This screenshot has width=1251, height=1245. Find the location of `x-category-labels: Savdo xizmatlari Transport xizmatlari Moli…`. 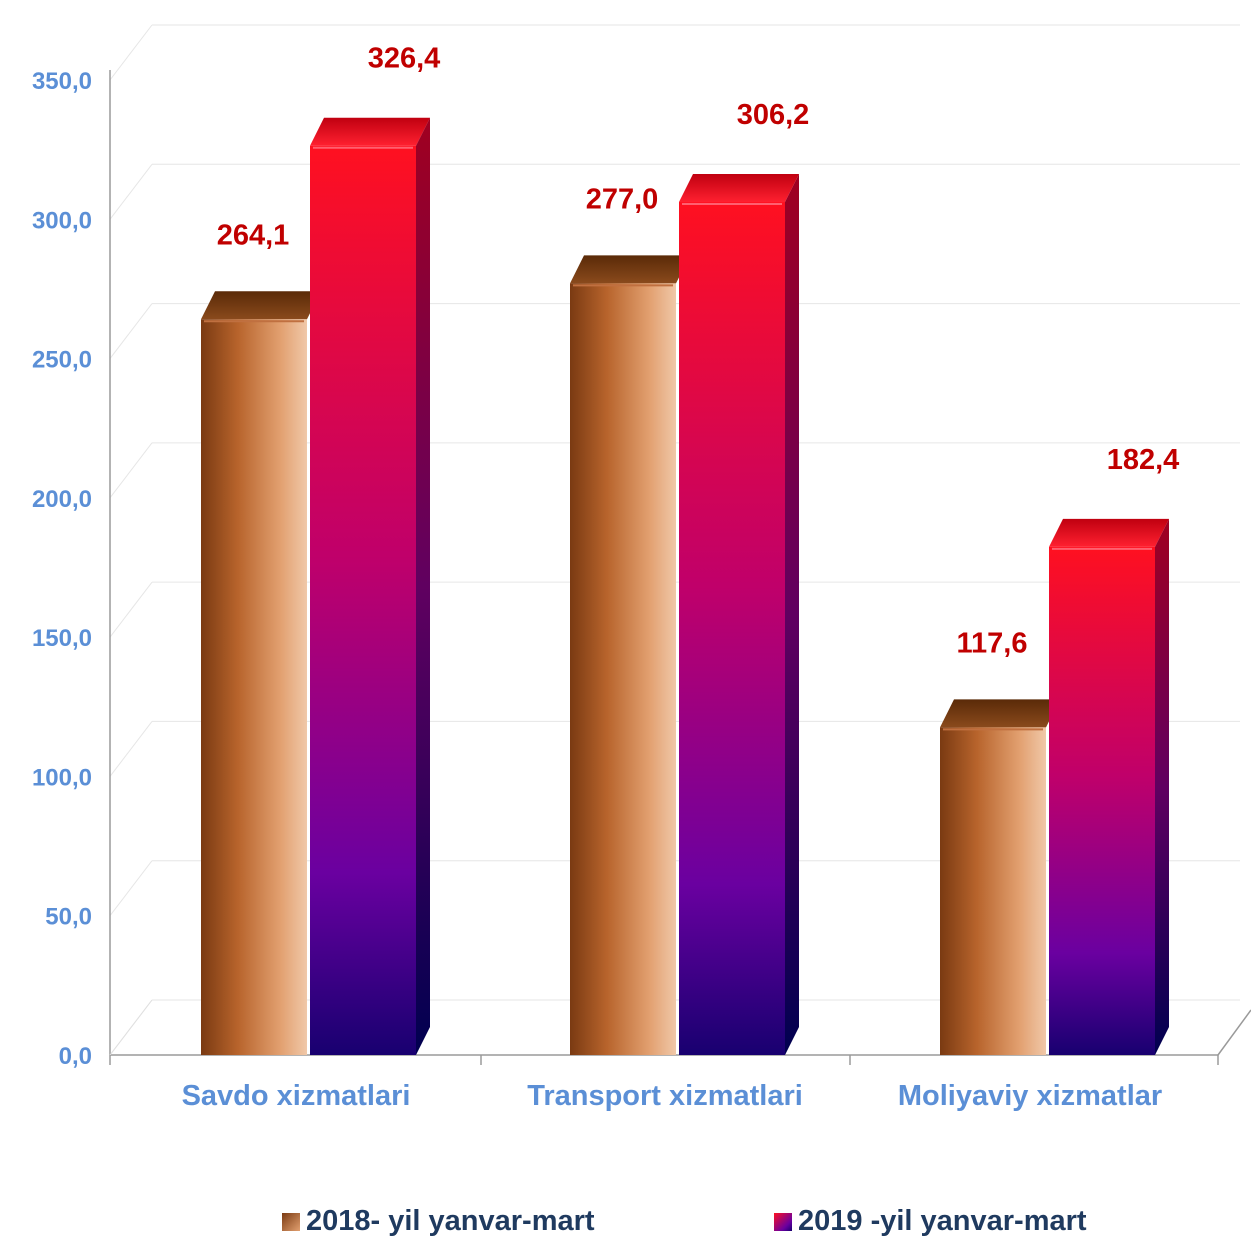

x-category-labels: Savdo xizmatlari Transport xizmatlari Moli… is located at coordinates (672, 1096).